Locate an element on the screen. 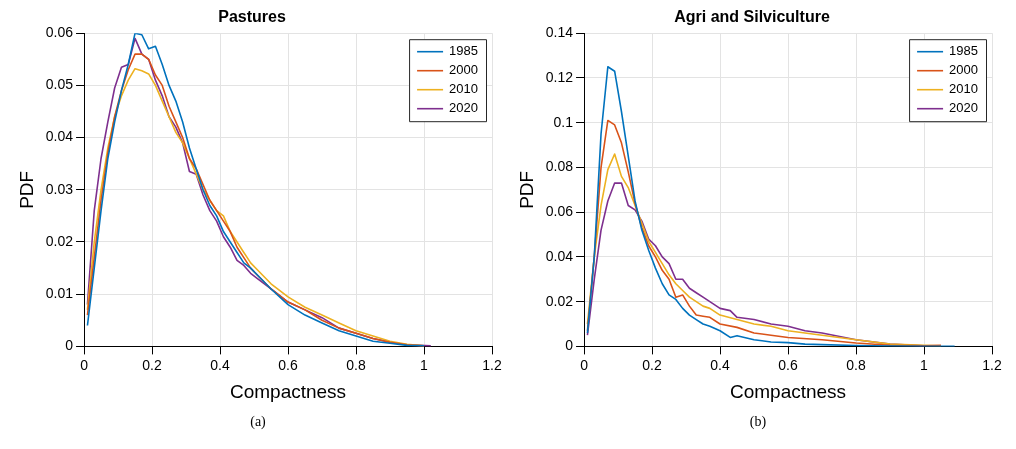  text: (a) is located at coordinates (258, 422).